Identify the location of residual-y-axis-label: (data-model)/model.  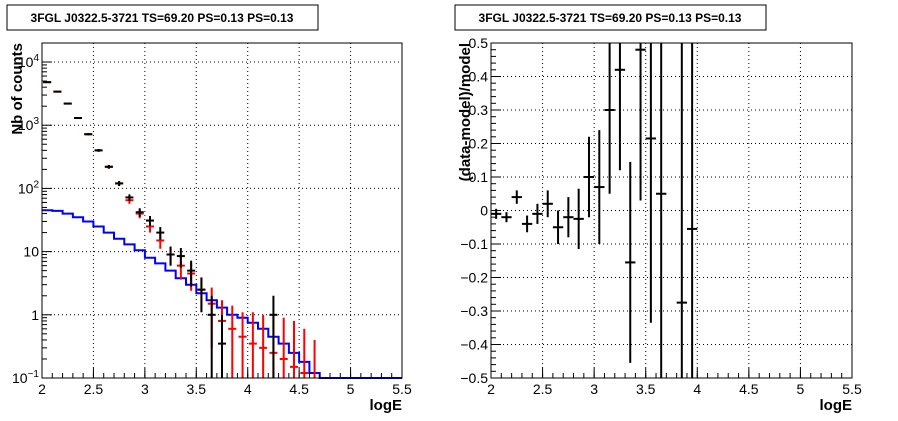
(465, 112).